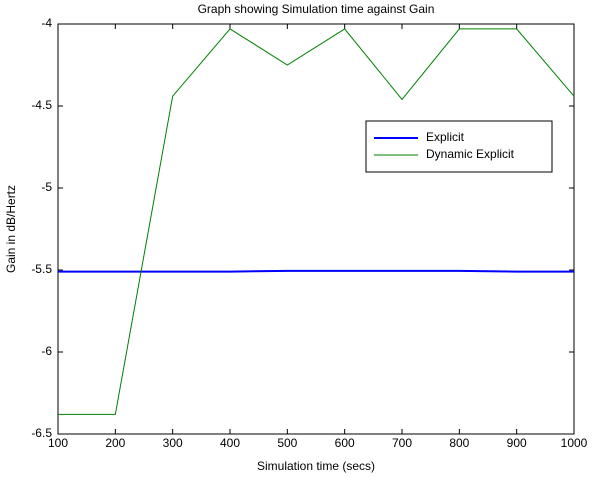  What do you see at coordinates (173, 443) in the screenshot?
I see `x-tick-label: 300` at bounding box center [173, 443].